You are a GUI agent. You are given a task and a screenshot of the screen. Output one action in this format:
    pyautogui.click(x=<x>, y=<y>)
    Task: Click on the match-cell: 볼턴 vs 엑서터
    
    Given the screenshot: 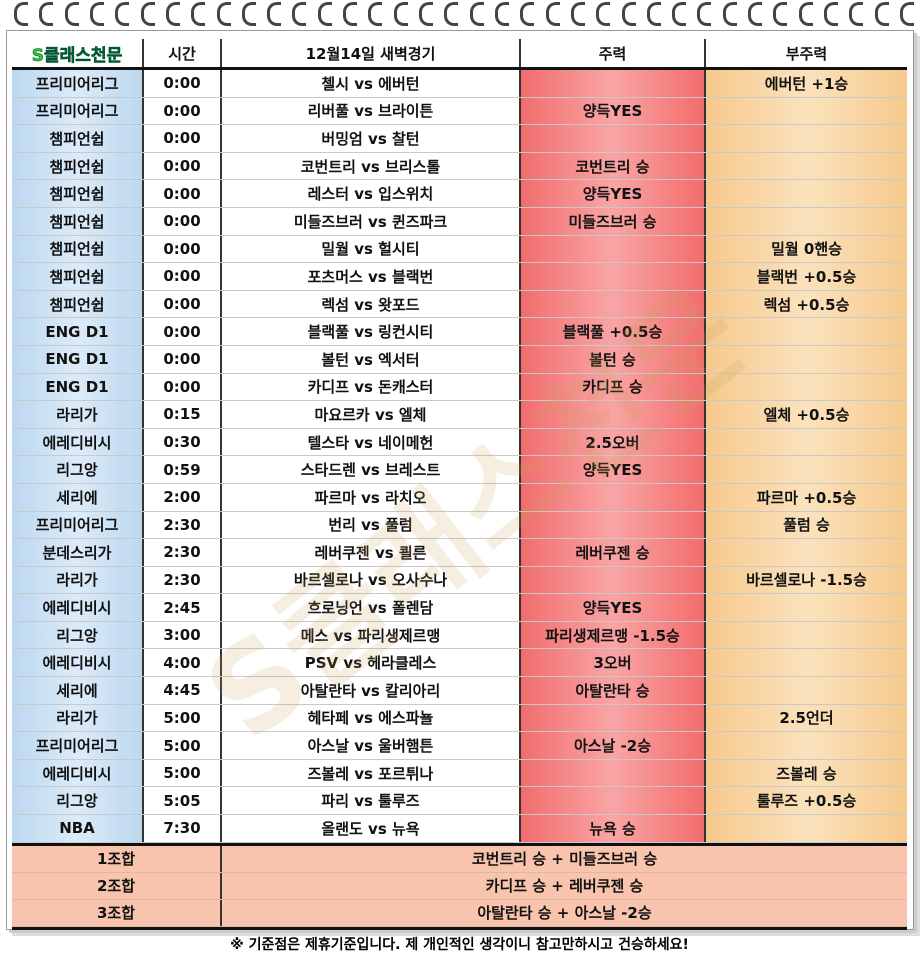 What is the action you would take?
    pyautogui.click(x=371, y=359)
    